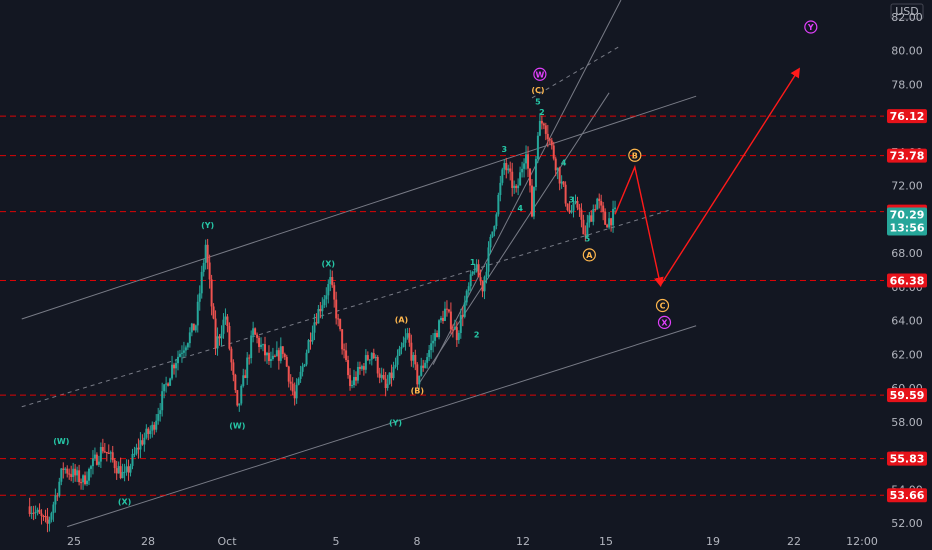  What do you see at coordinates (520, 208) in the screenshot?
I see `wave-label: 4` at bounding box center [520, 208].